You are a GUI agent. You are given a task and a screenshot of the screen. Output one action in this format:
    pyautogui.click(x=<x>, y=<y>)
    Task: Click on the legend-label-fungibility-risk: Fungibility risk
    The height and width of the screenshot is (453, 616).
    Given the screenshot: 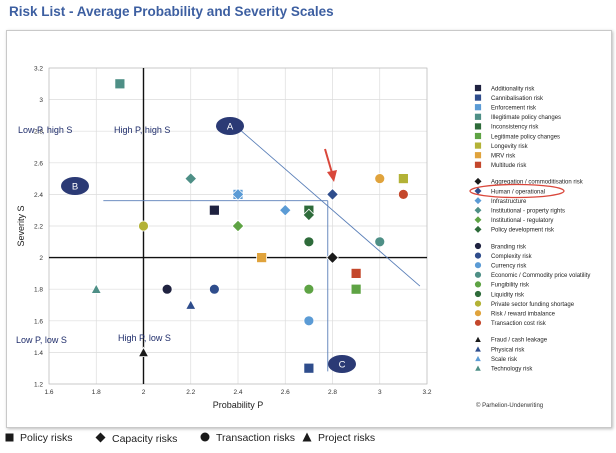 What is the action you would take?
    pyautogui.click(x=510, y=286)
    